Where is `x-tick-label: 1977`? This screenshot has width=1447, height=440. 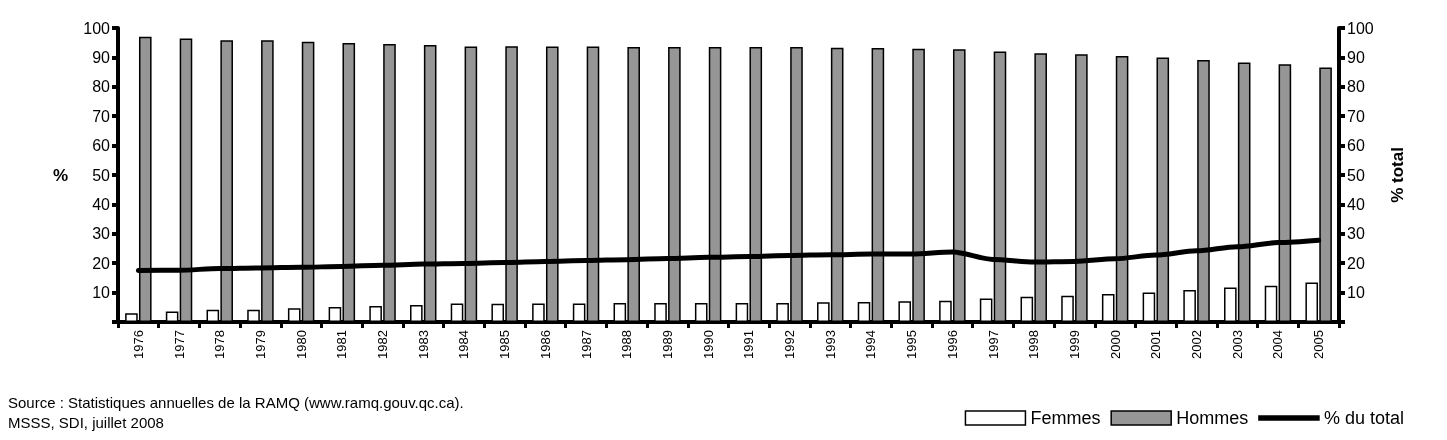 x-tick-label: 1977 is located at coordinates (179, 344).